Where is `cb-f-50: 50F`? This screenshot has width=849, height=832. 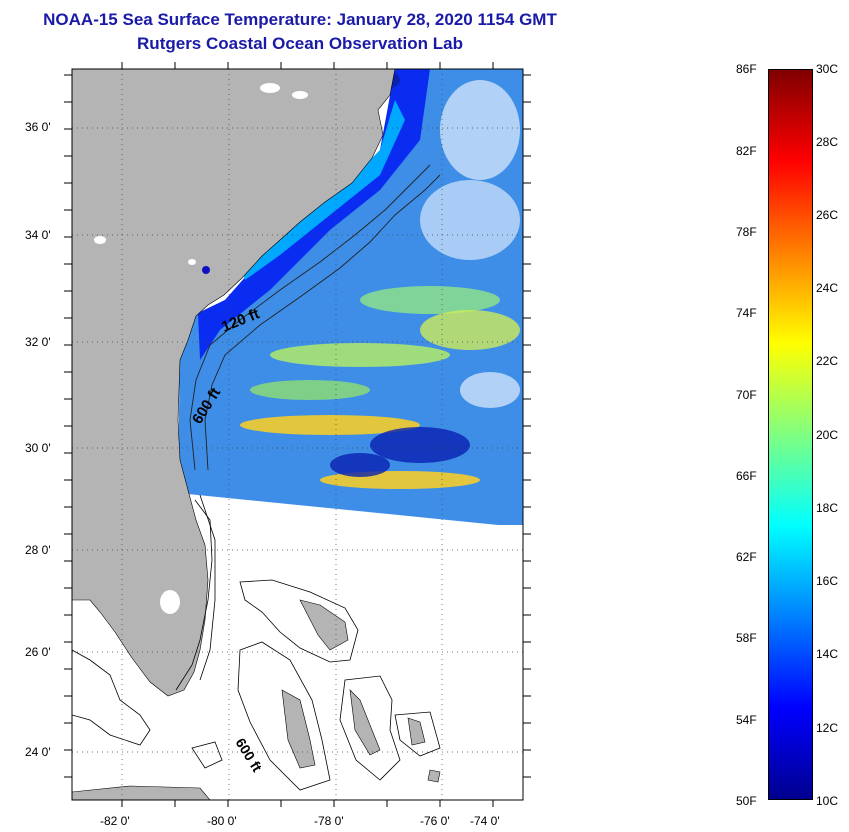
cb-f-50: 50F is located at coordinates (746, 801).